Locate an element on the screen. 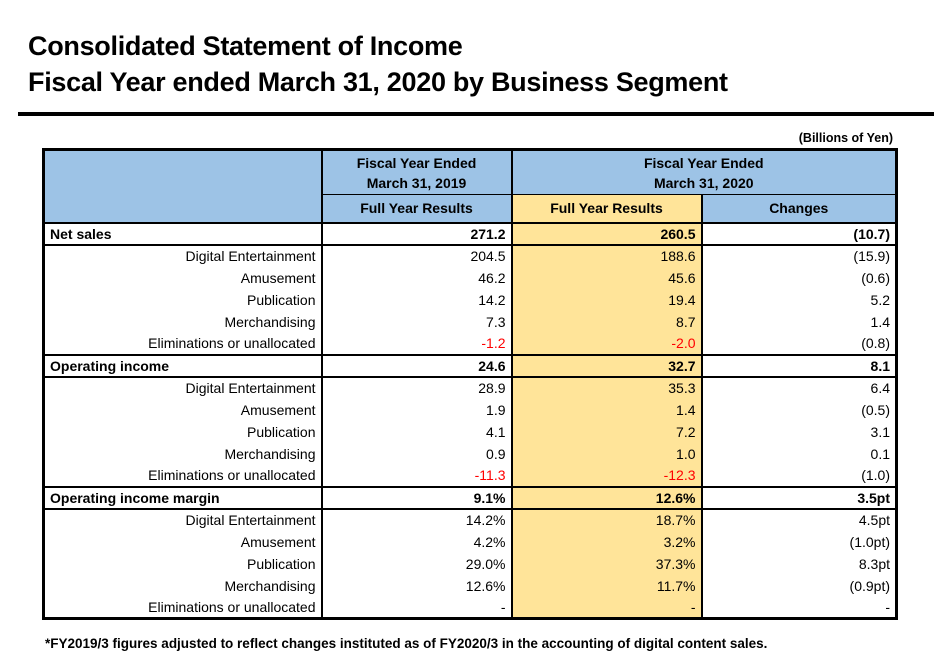 The image size is (950, 670). changes-value: (1.0pt) is located at coordinates (799, 541).